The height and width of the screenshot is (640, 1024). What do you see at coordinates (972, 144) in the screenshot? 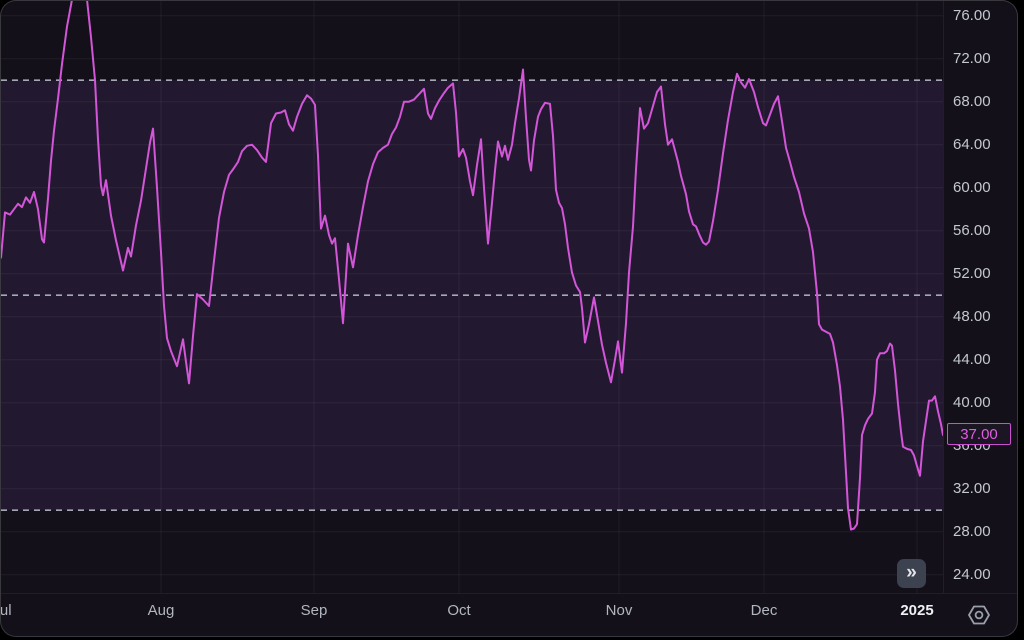
I see `y-axis-label: 64.00` at bounding box center [972, 144].